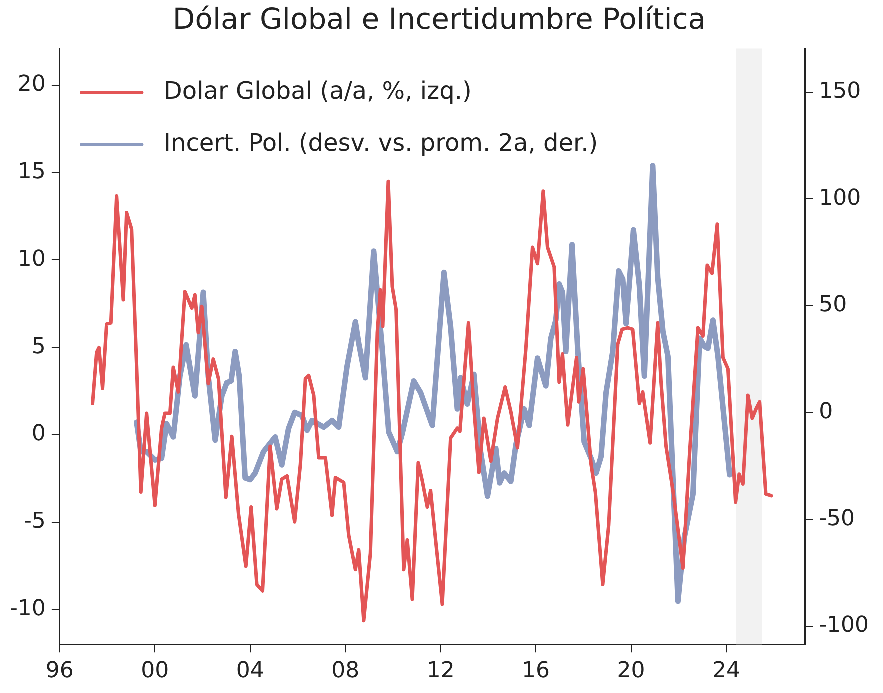  What do you see at coordinates (837, 519) in the screenshot?
I see `y2-tick-label: -50` at bounding box center [837, 519].